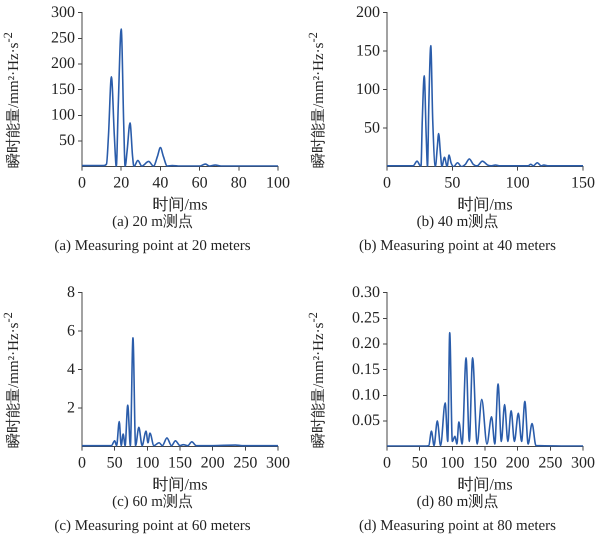  I want to click on text: (a) 20 m测点, so click(152, 221).